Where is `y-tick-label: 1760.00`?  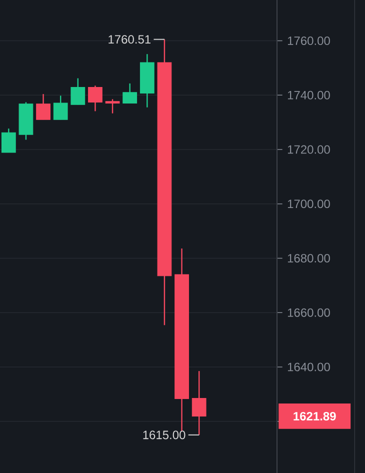
y-tick-label: 1760.00 is located at coordinates (309, 41).